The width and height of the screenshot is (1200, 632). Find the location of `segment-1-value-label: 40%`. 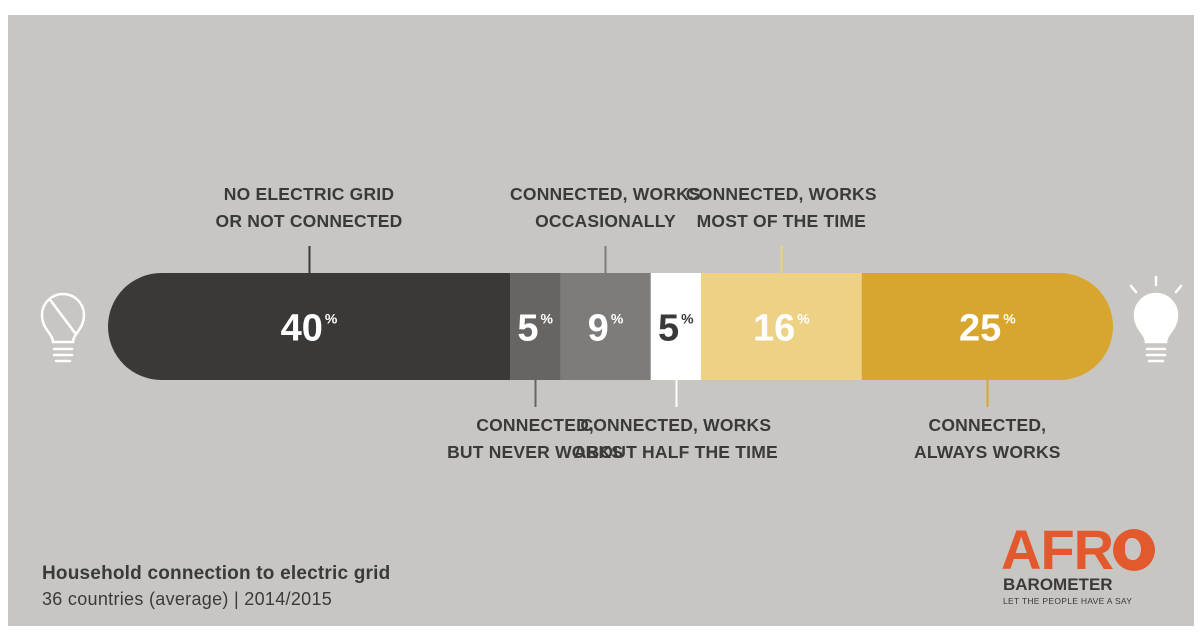

segment-1-value-label: 40% is located at coordinates (309, 329).